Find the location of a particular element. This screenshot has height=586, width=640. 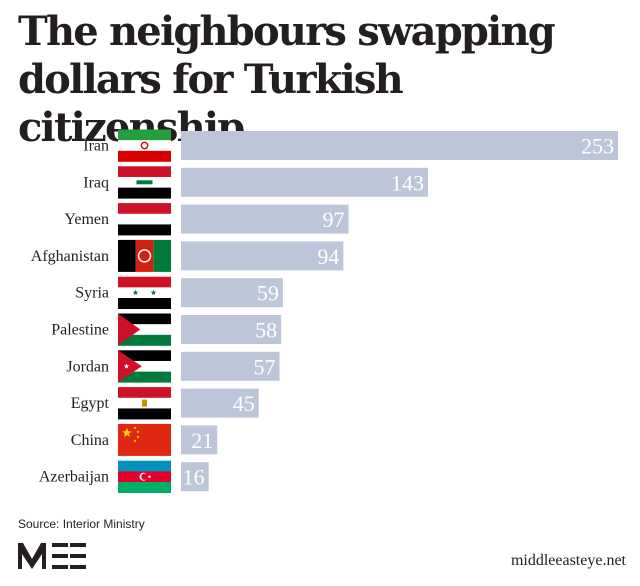

jordan-flag-icon is located at coordinates (144, 366).